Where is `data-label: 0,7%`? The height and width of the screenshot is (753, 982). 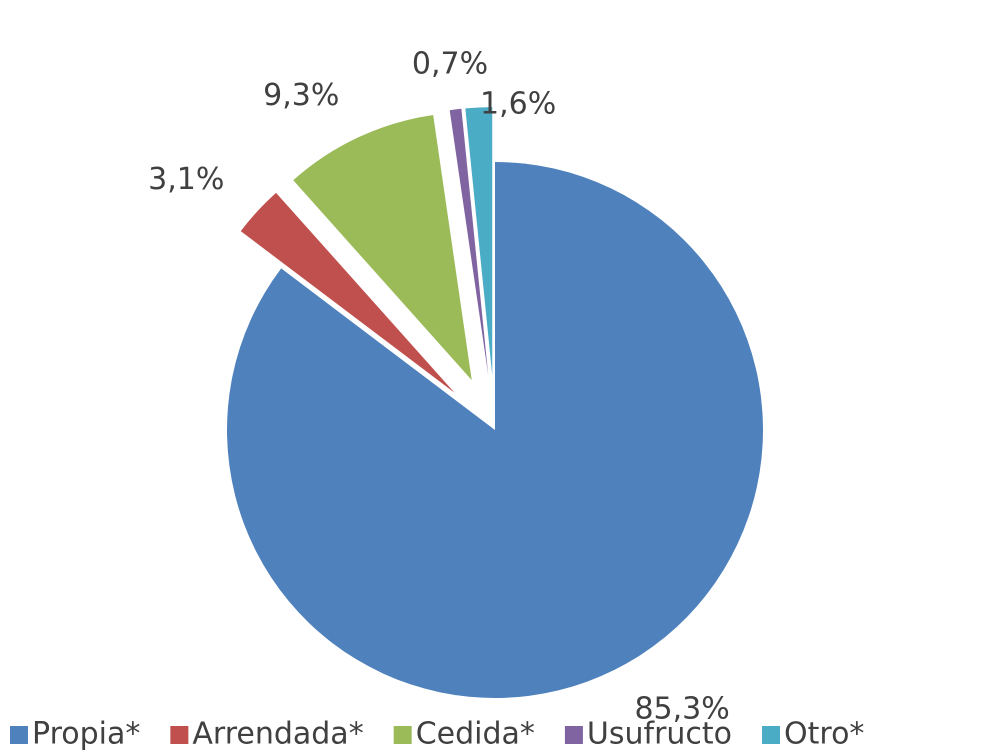
data-label: 0,7% is located at coordinates (450, 63).